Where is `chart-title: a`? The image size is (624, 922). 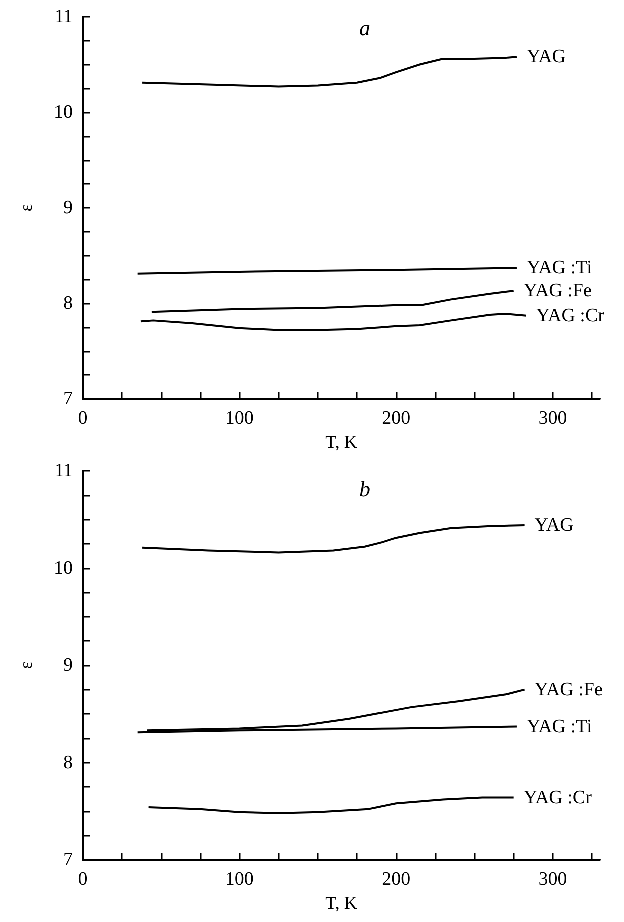
chart-title: a is located at coordinates (365, 28).